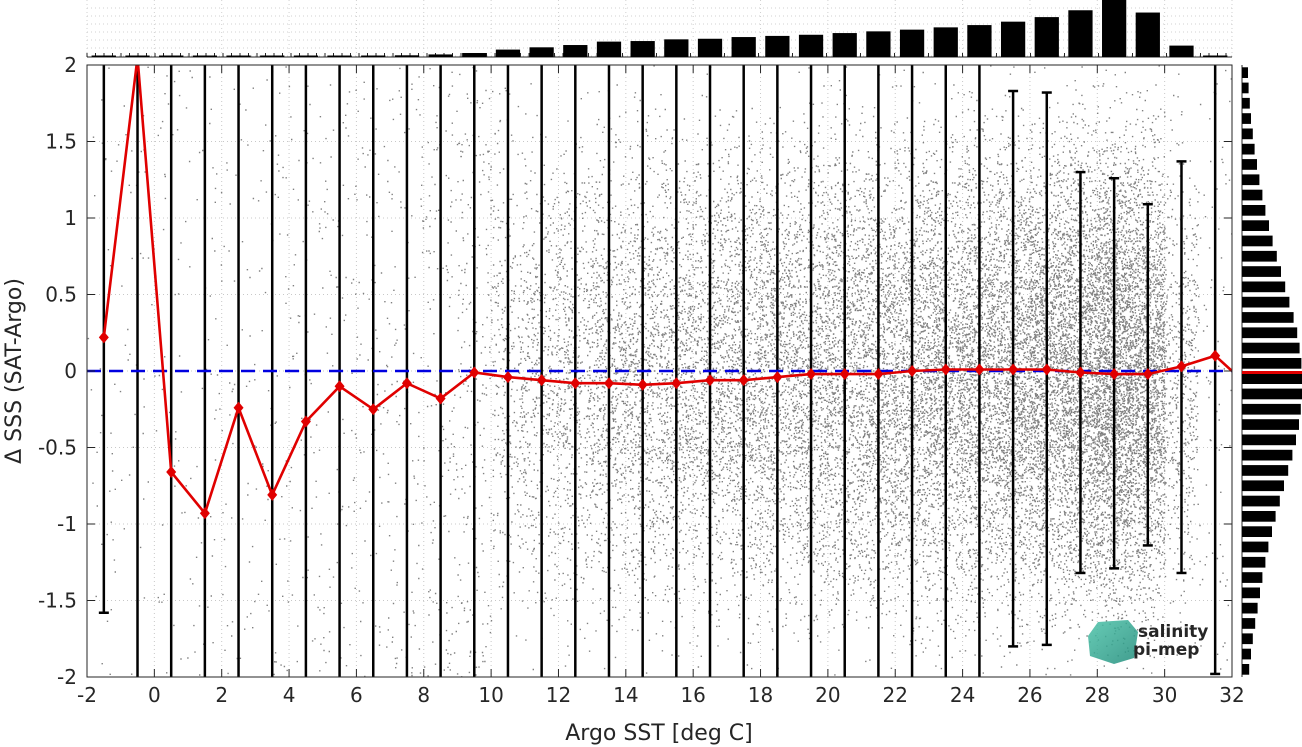 The height and width of the screenshot is (747, 1302). What do you see at coordinates (14, 371) in the screenshot?
I see `y-axis-label: Δ SSS (SAT-Argo)` at bounding box center [14, 371].